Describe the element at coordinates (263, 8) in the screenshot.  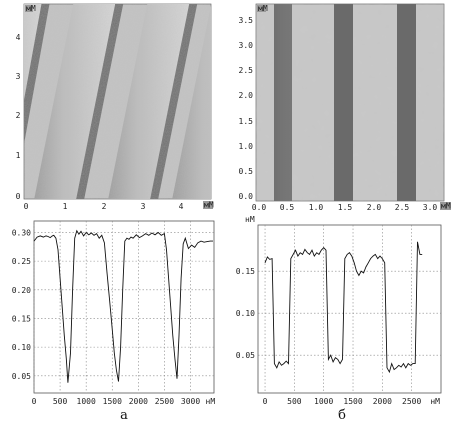
I see `afm-b-unit-tag: мМ` at that location.